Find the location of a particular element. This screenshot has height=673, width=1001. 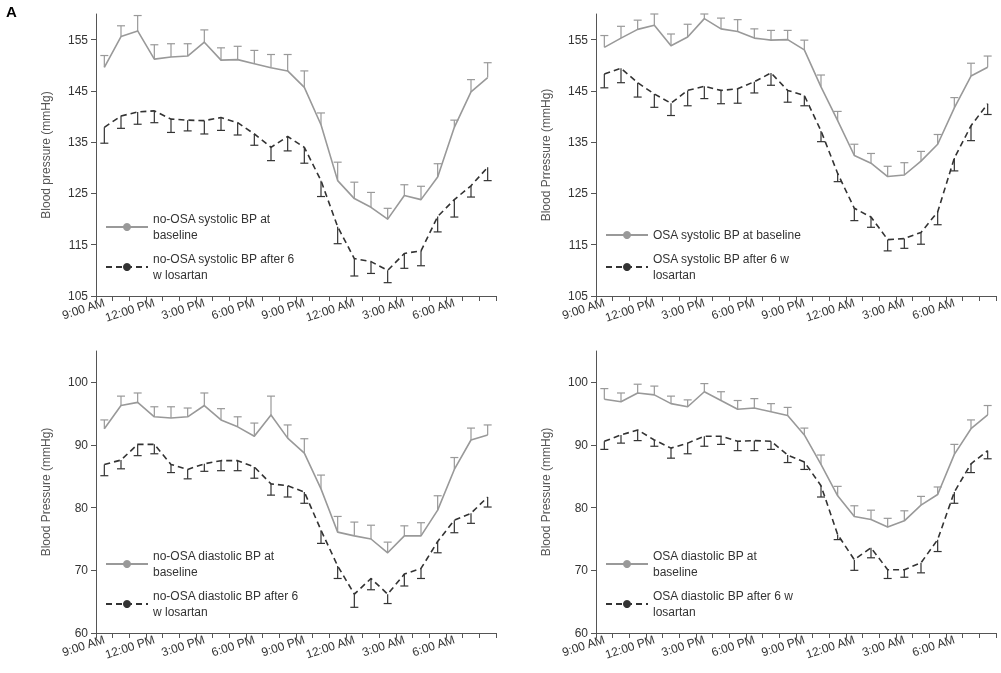

legend-label: no-OSA diastolic BP at baseline is located at coordinates (215, 564).